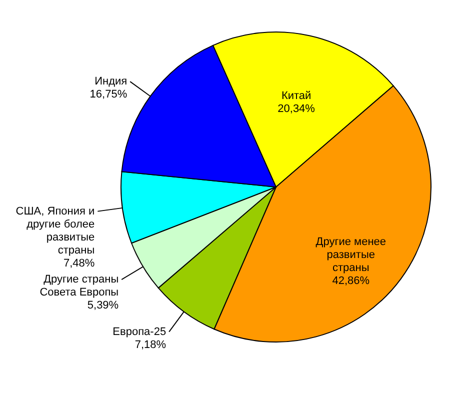 The width and height of the screenshot is (476, 407). What do you see at coordinates (55, 230) in the screenshot?
I see `slice-label: США, Япония и другие более развитые страны` at bounding box center [55, 230].